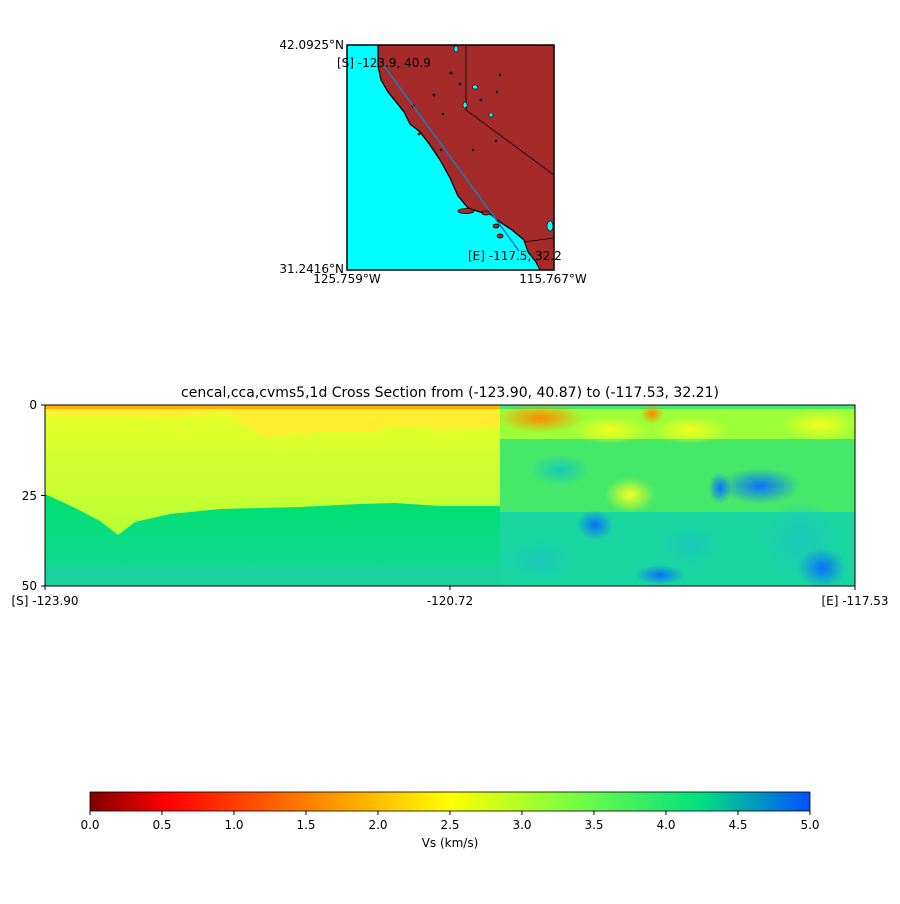 The height and width of the screenshot is (904, 900). Describe the element at coordinates (450, 601) in the screenshot. I see `x-tick-label: -120.72` at that location.